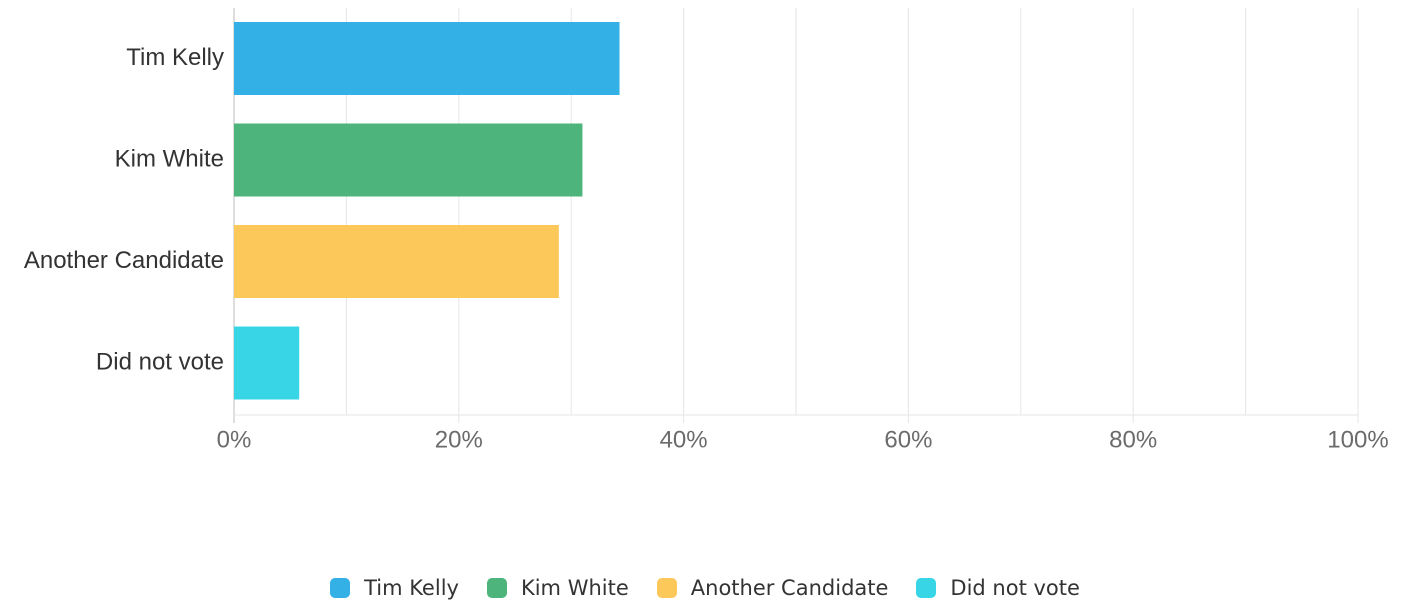  What do you see at coordinates (175, 57) in the screenshot?
I see `category-label: Tim Kelly` at bounding box center [175, 57].